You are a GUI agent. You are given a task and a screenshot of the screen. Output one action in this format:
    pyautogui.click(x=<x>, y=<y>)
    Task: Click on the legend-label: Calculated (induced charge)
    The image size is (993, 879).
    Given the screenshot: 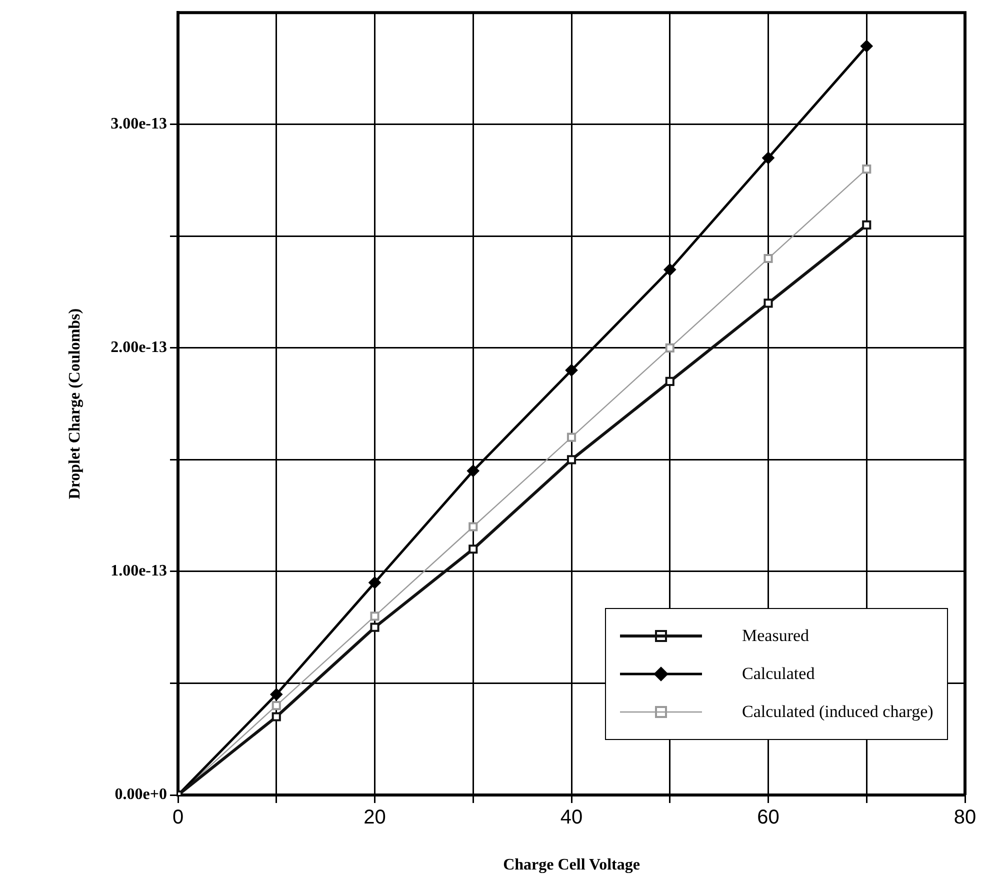 What is the action you would take?
    pyautogui.click(x=838, y=712)
    